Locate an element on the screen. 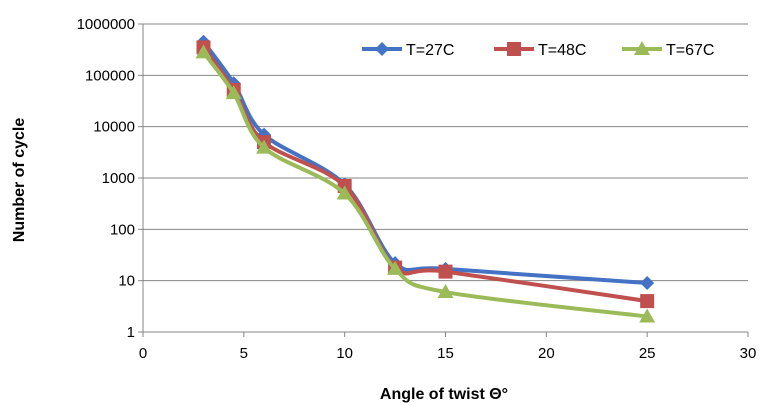 This screenshot has width=764, height=403. legend-entry: T=48C is located at coordinates (540, 50).